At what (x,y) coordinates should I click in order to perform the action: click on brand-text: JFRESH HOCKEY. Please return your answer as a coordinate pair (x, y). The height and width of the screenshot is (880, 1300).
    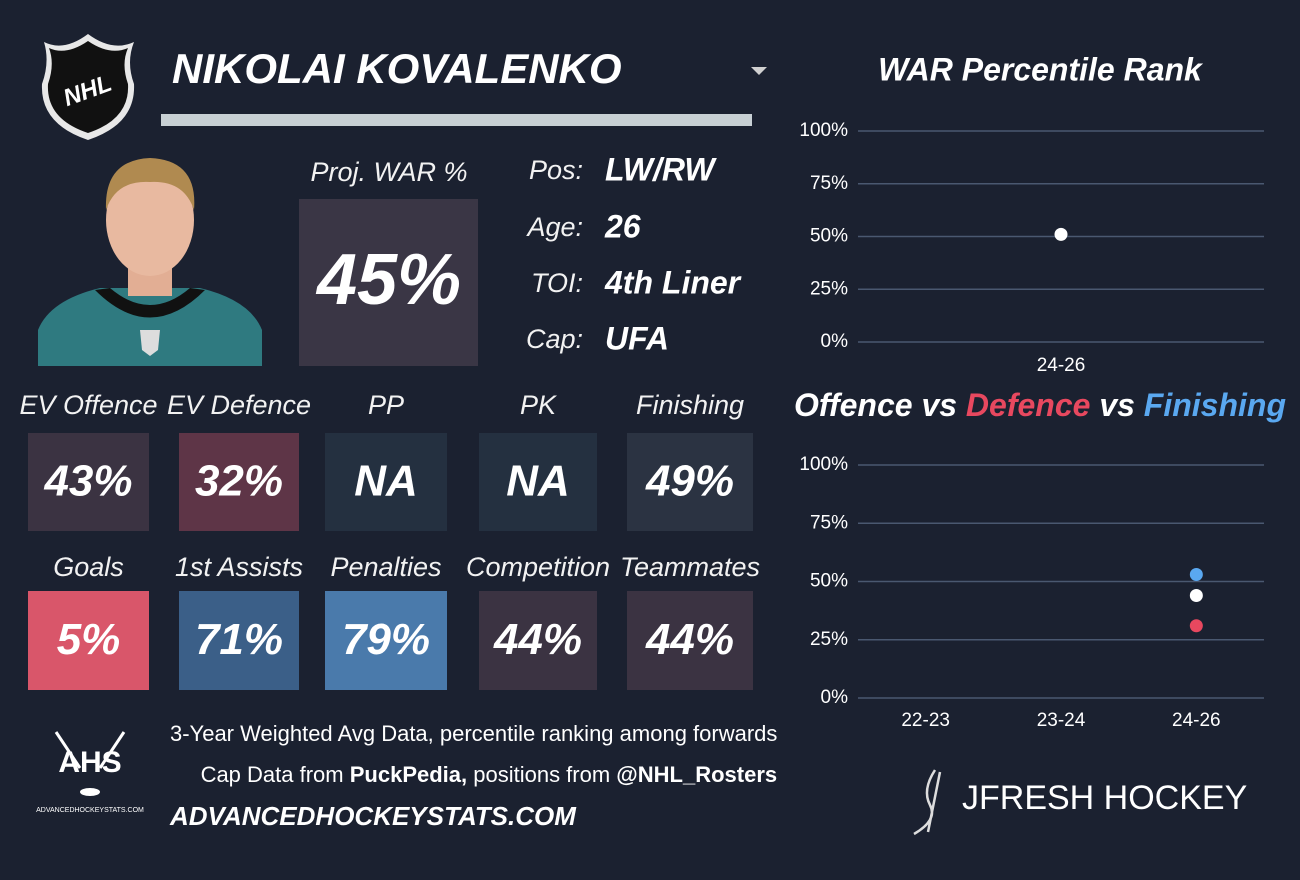
    Looking at the image, I should click on (1104, 798).